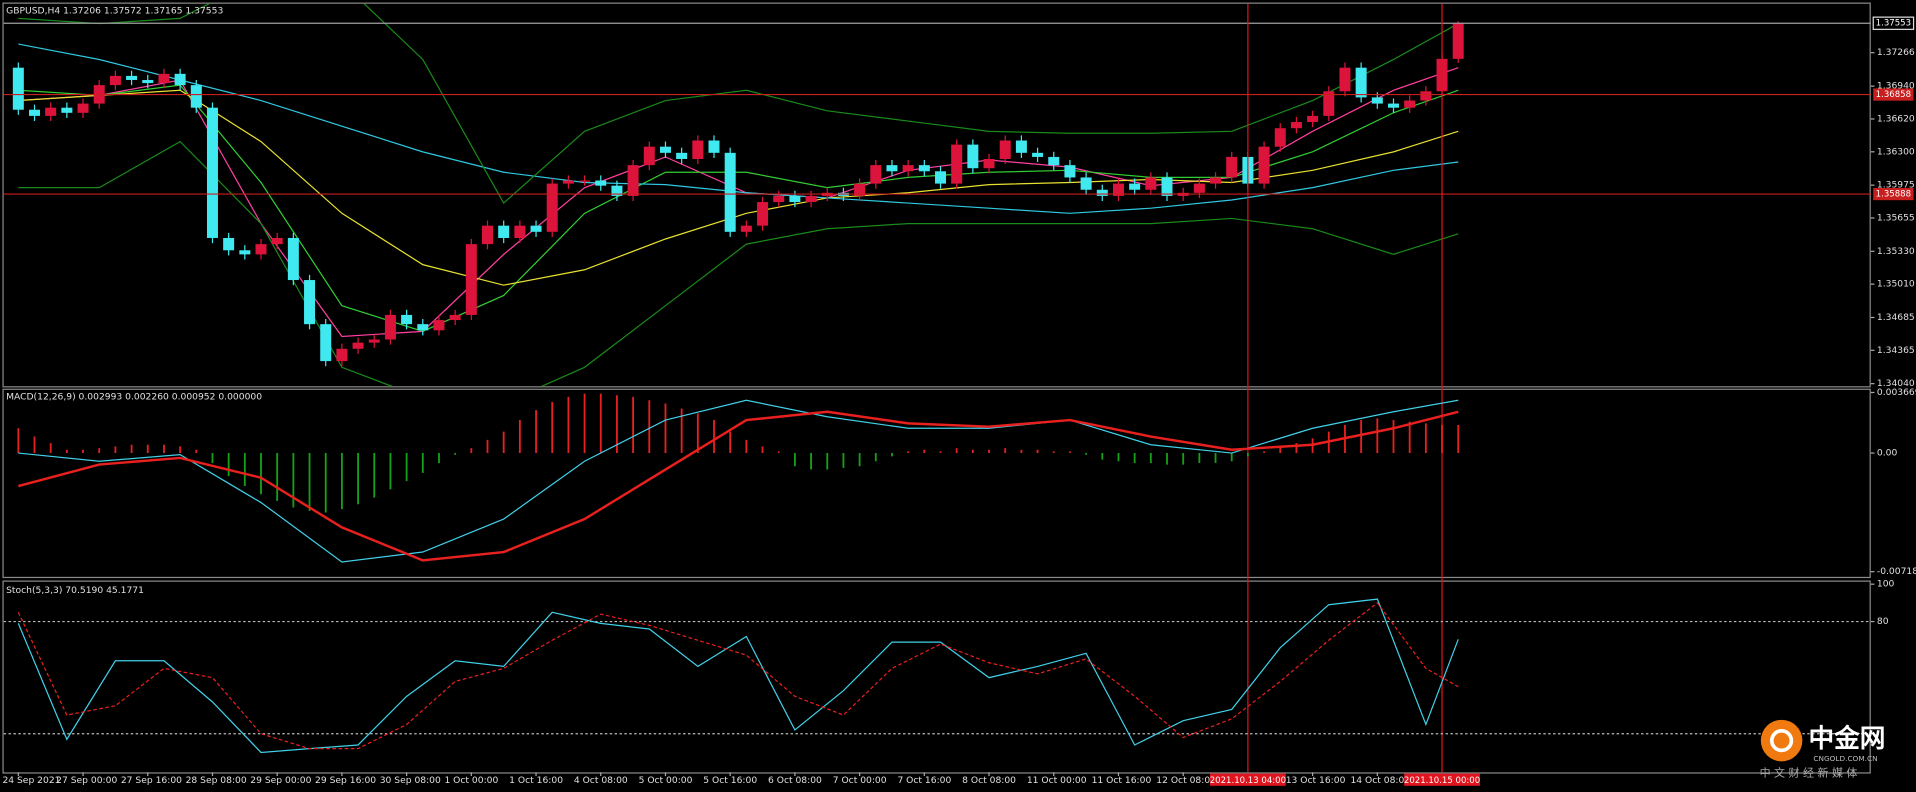 The image size is (1916, 792). I want to click on y-tick-label: 1.36300, so click(1896, 151).